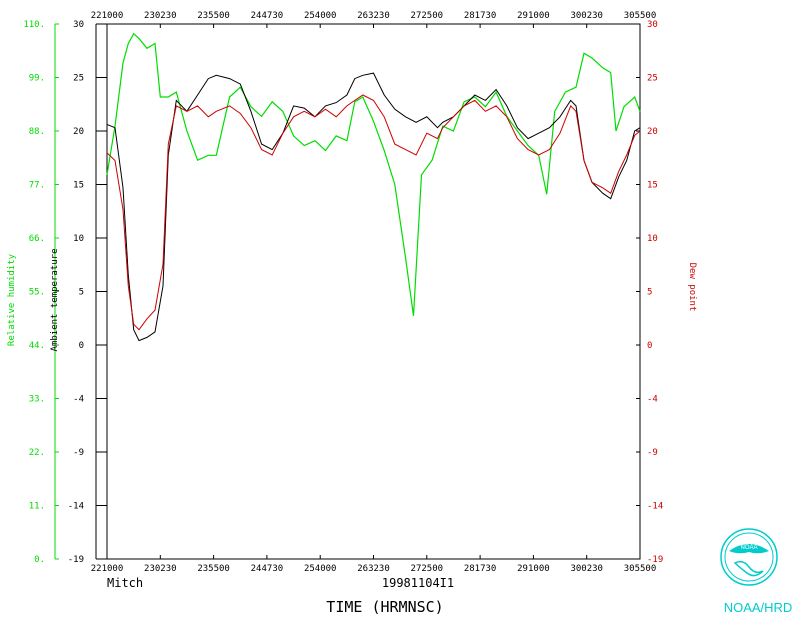 The width and height of the screenshot is (800, 640). What do you see at coordinates (480, 569) in the screenshot?
I see `x-tick-label-bottom: 281730` at bounding box center [480, 569].